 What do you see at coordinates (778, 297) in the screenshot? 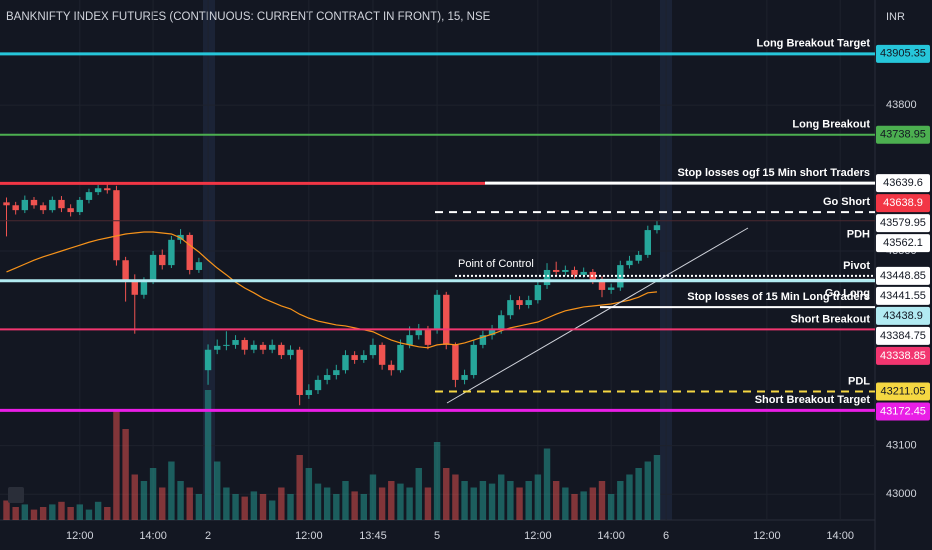
I see `level-label: Stop losses of 15 Min Long traders` at bounding box center [778, 297].